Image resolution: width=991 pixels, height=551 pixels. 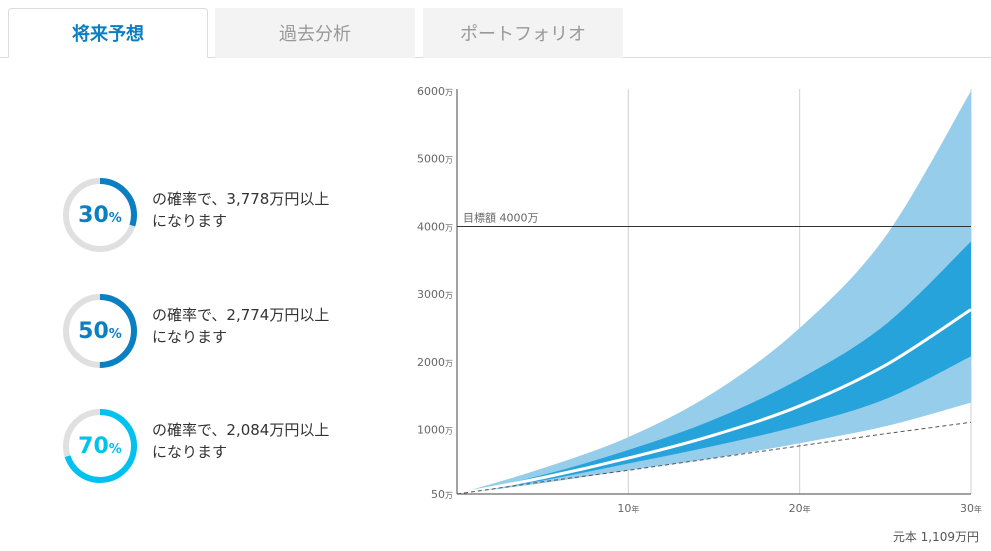 I want to click on x-tick-label-30: 30年, so click(x=971, y=508).